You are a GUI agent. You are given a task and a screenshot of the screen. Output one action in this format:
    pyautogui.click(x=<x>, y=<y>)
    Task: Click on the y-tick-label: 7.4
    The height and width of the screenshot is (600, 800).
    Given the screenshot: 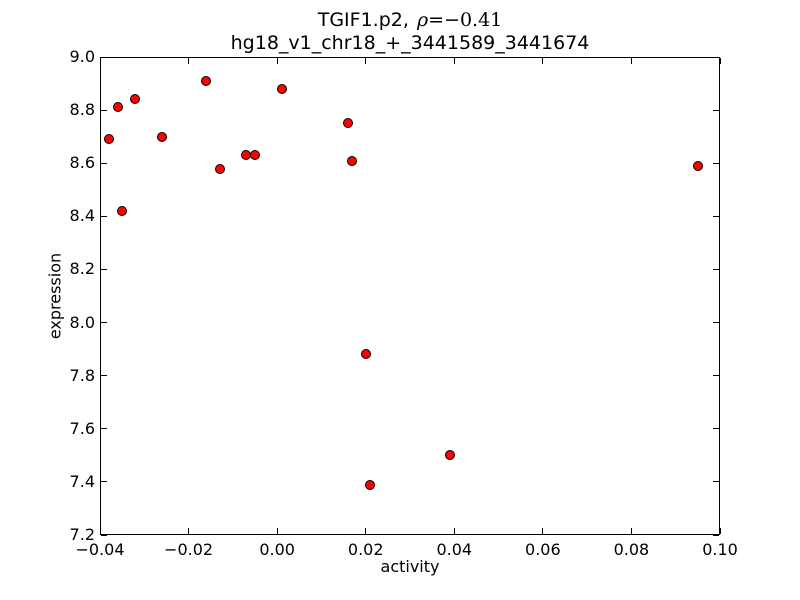 What is the action you would take?
    pyautogui.click(x=82, y=481)
    